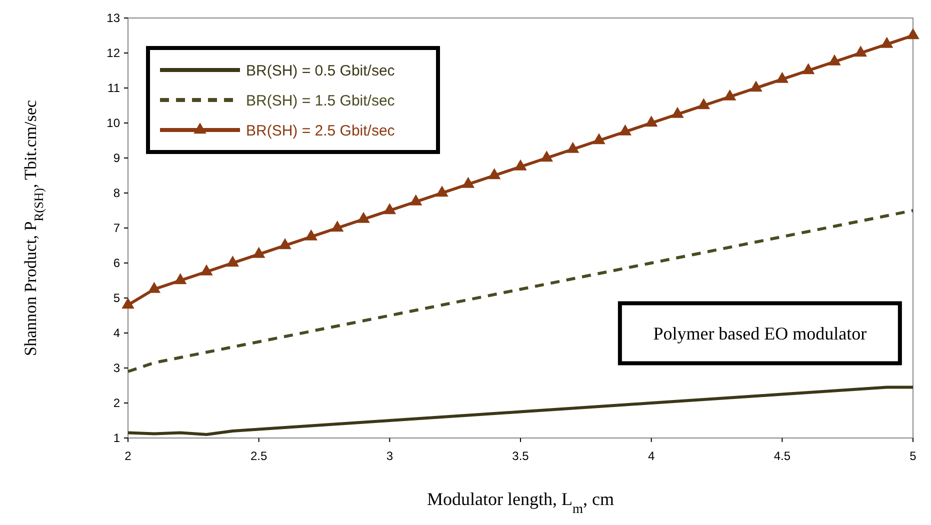 The image size is (931, 525). Describe the element at coordinates (651, 456) in the screenshot. I see `x-tick-label: 4` at that location.